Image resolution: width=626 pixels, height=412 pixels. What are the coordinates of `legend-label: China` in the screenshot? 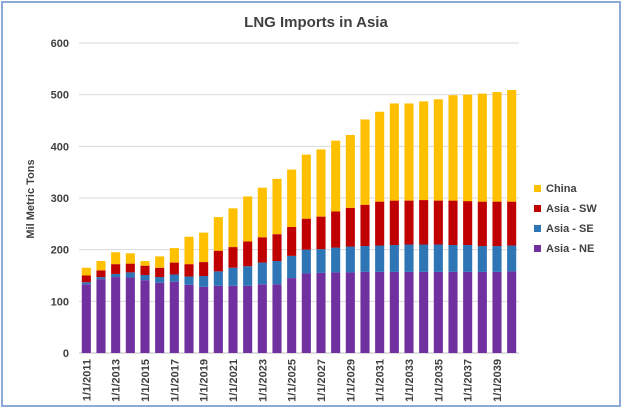 It's located at (561, 189).